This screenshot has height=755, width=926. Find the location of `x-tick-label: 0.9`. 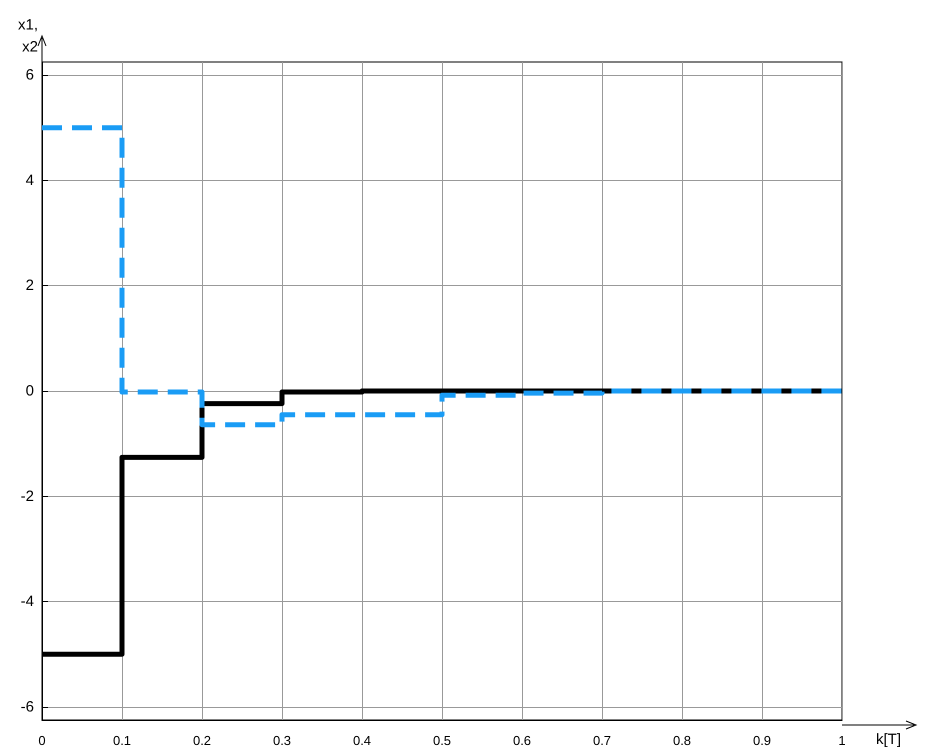

x-tick-label: 0.9 is located at coordinates (762, 740).